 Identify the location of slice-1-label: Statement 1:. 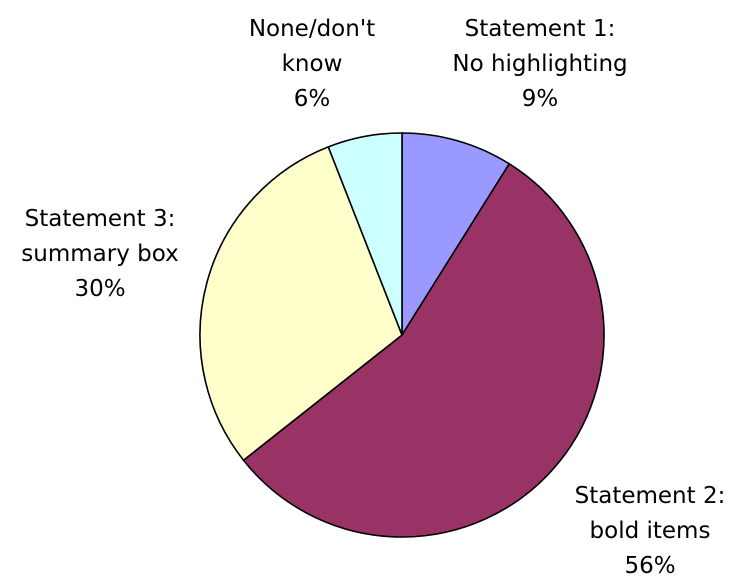
(540, 29).